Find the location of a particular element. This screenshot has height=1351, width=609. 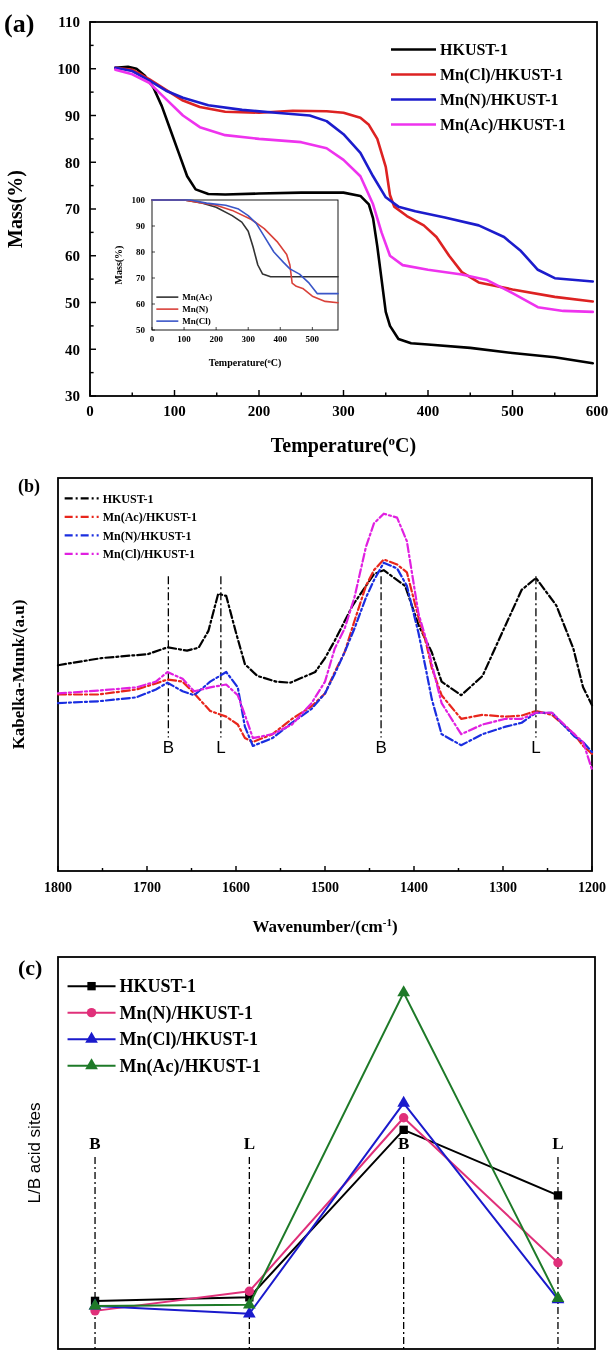

x-tick-label: 1200 is located at coordinates (592, 887).